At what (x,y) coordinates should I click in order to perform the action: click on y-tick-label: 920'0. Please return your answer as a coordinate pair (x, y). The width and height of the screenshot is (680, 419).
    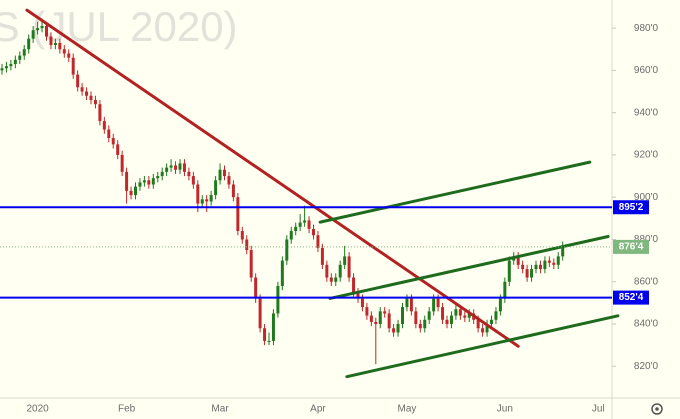
    Looking at the image, I should click on (646, 155).